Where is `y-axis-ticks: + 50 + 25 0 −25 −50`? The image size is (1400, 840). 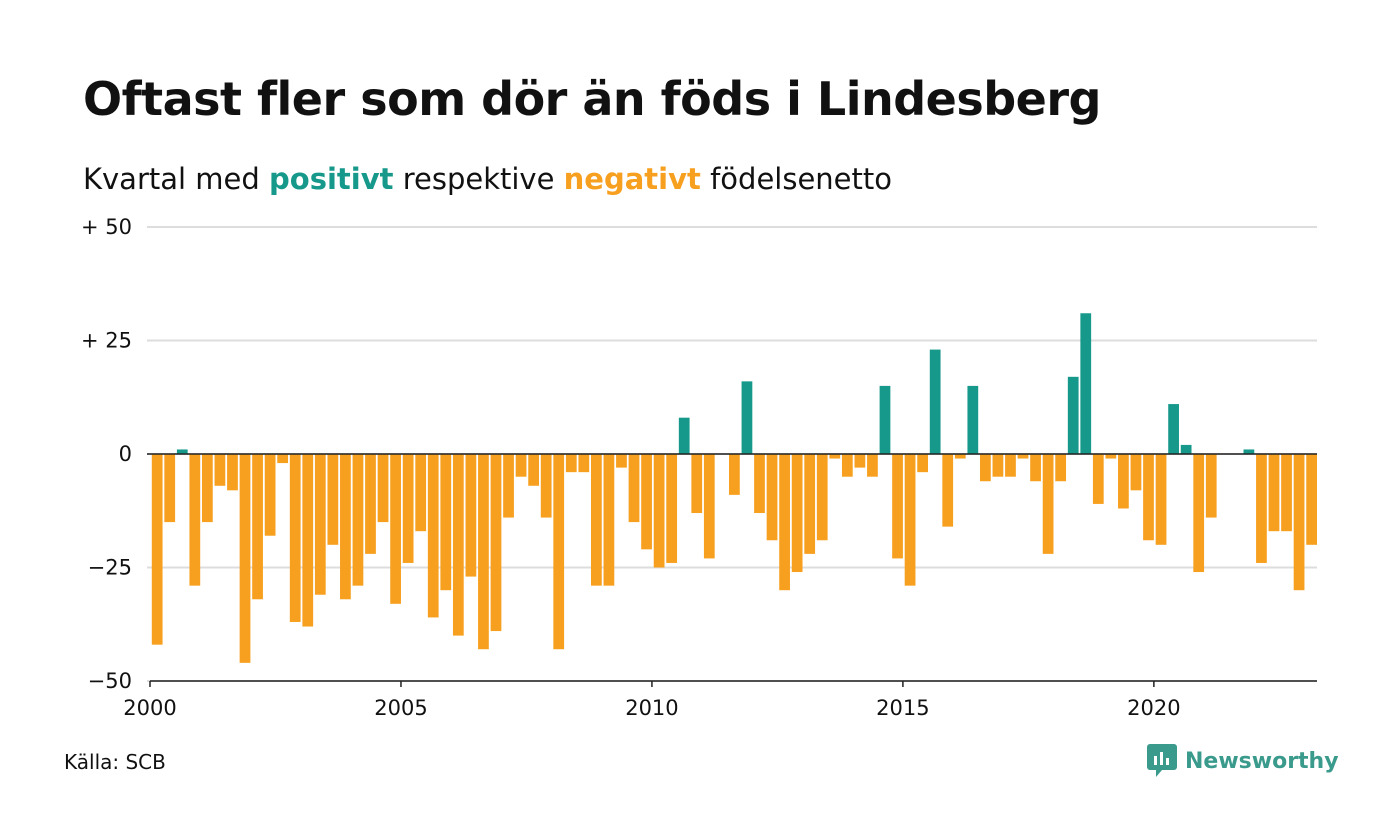 y-axis-ticks: + 50 + 25 0 −25 −50 is located at coordinates (106, 454).